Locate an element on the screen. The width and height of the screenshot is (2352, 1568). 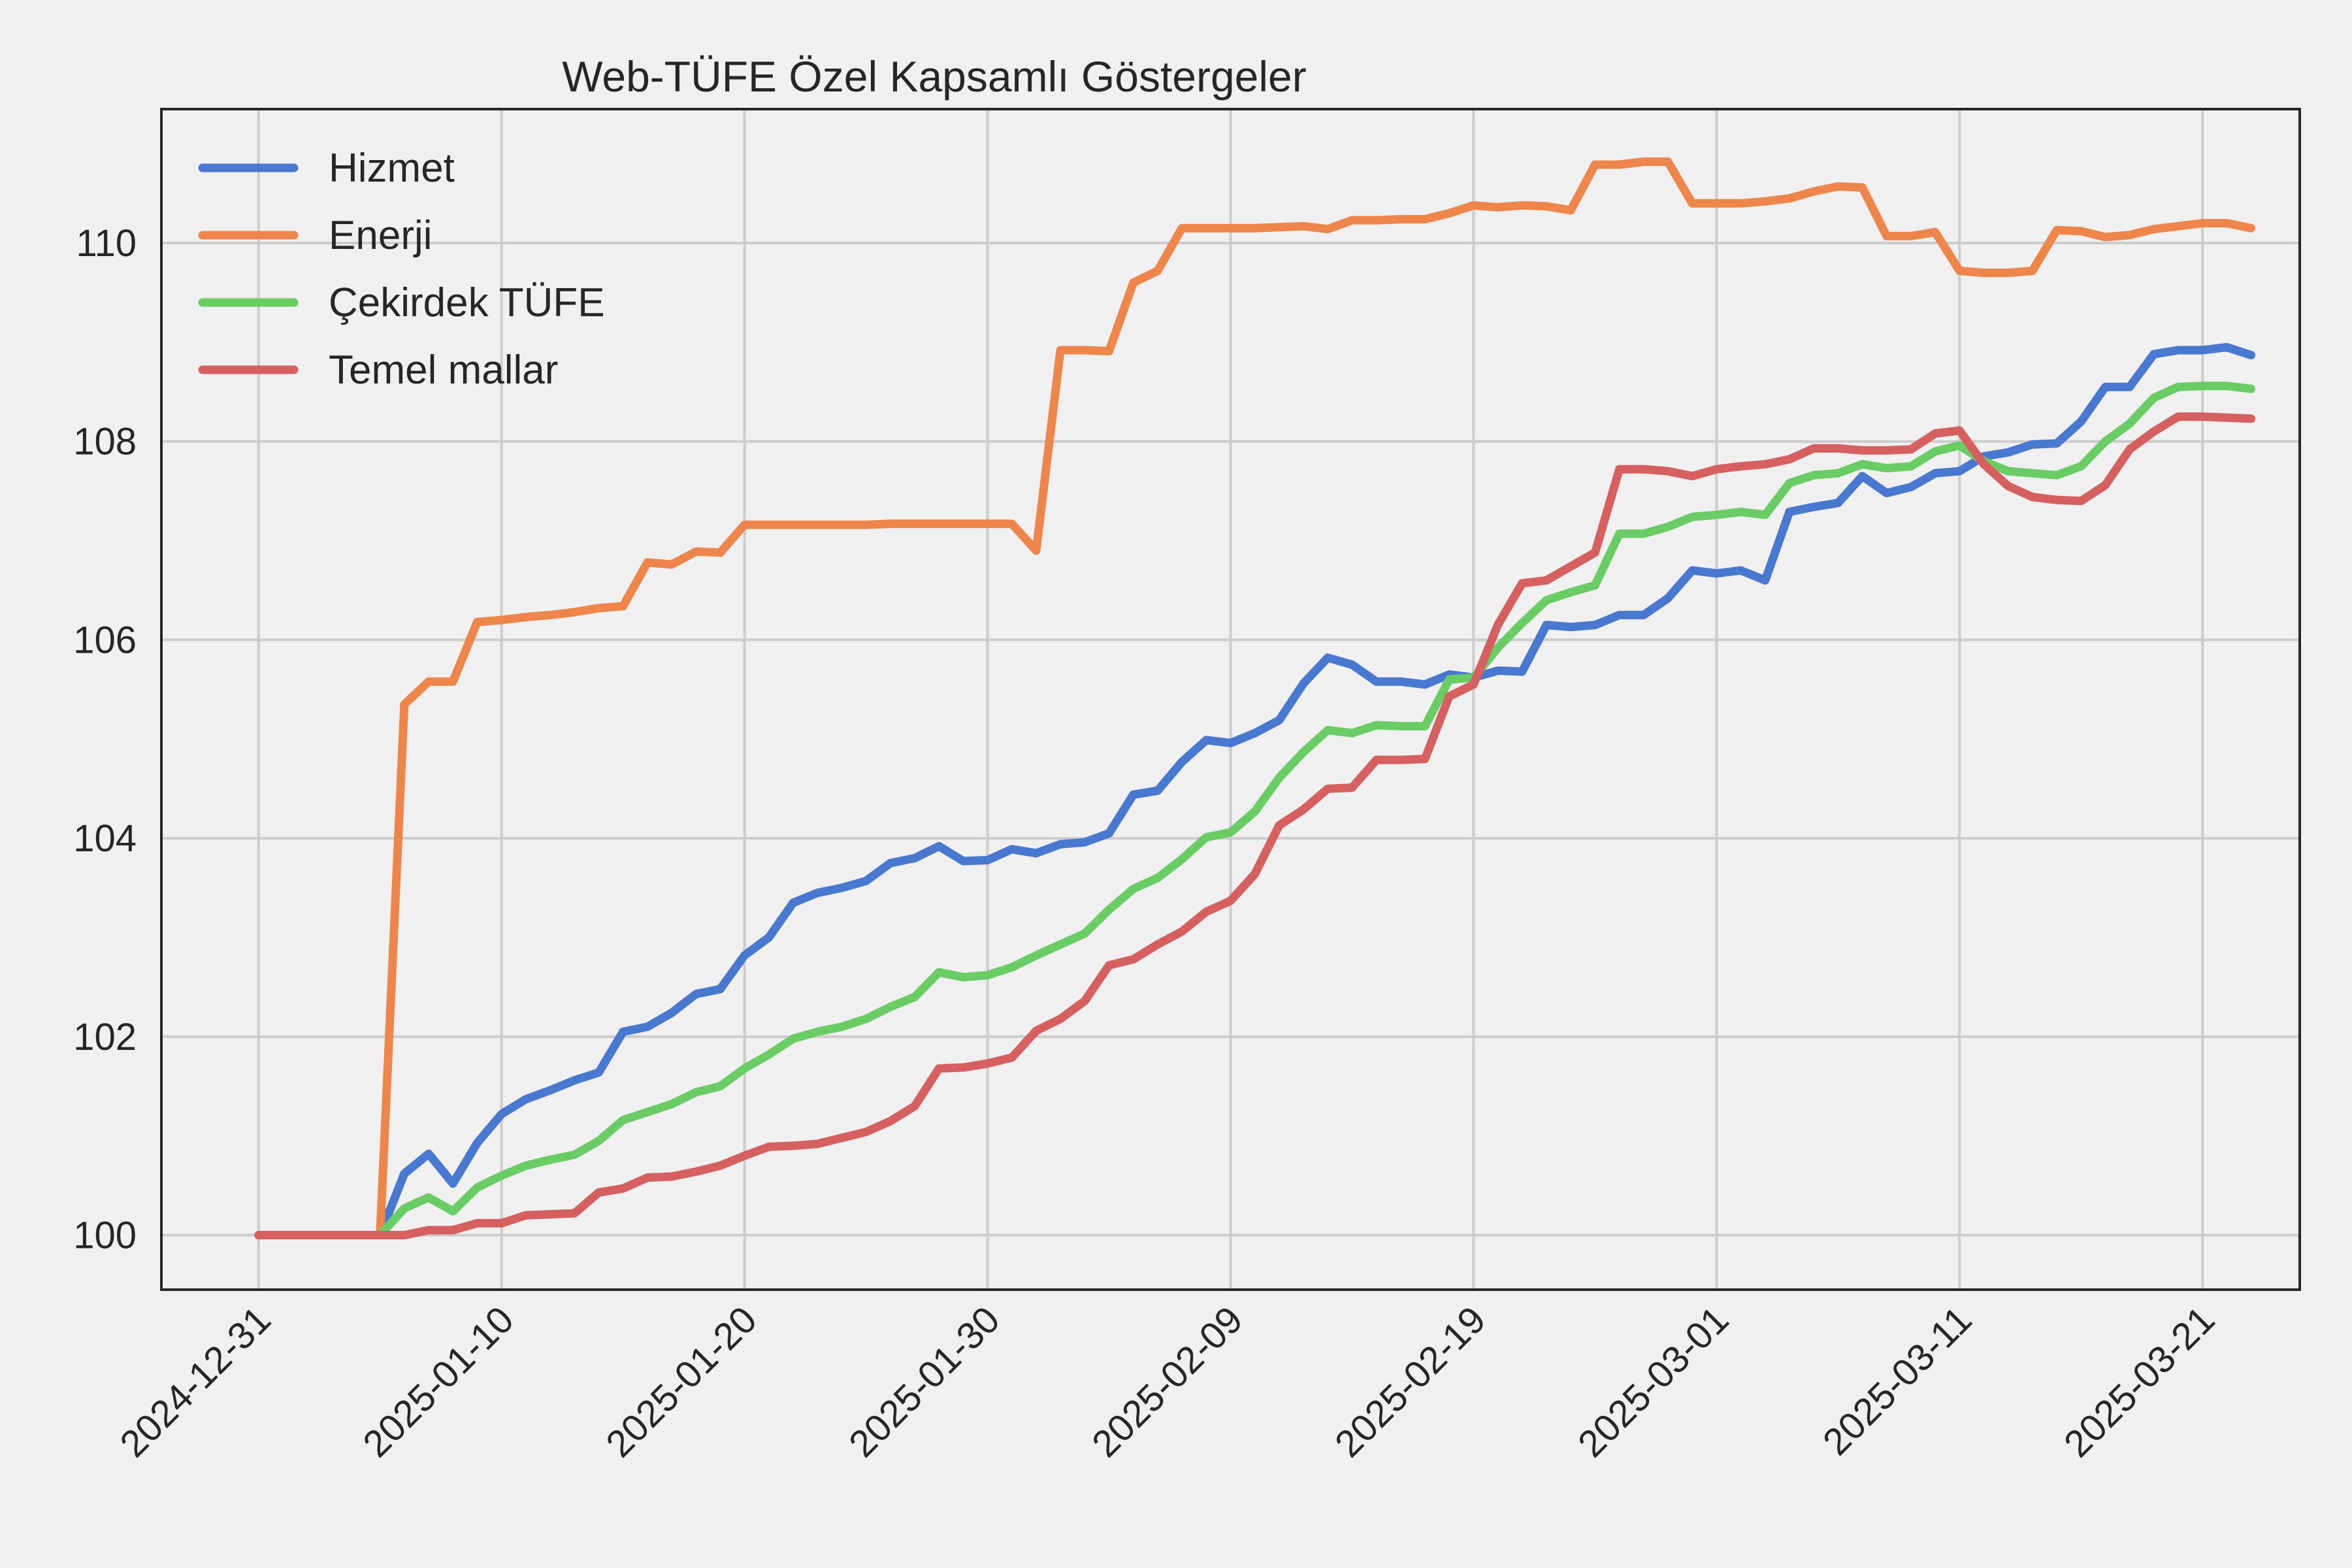
y-tick-label: 102 is located at coordinates (105, 1037).